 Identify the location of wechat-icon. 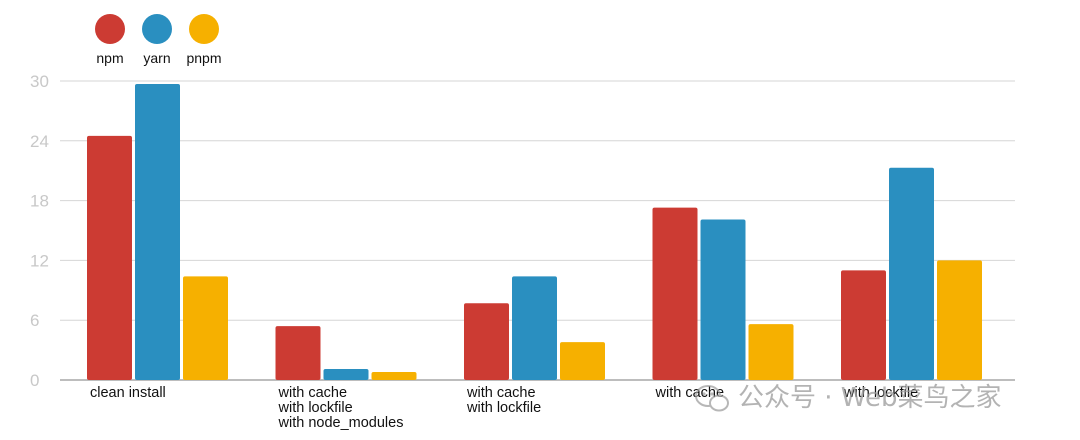
(712, 398).